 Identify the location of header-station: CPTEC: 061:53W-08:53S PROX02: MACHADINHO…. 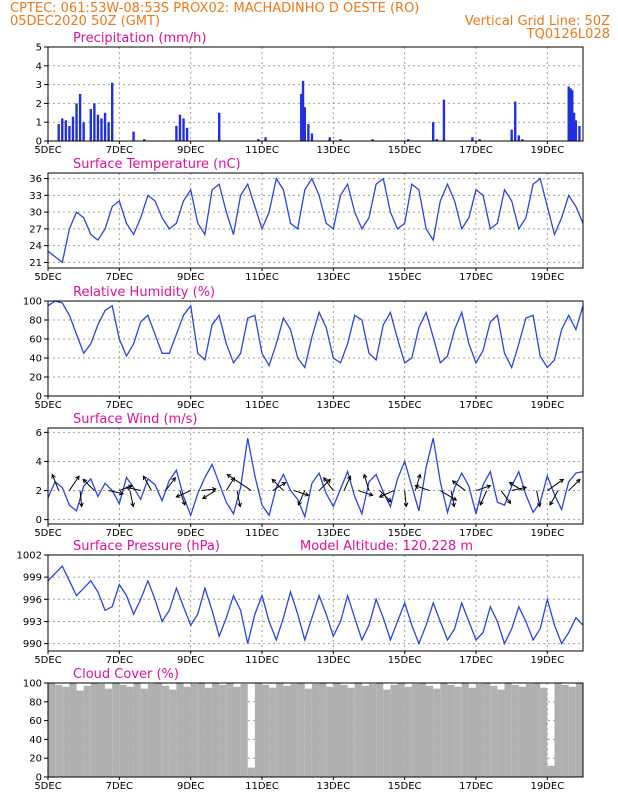
(215, 8).